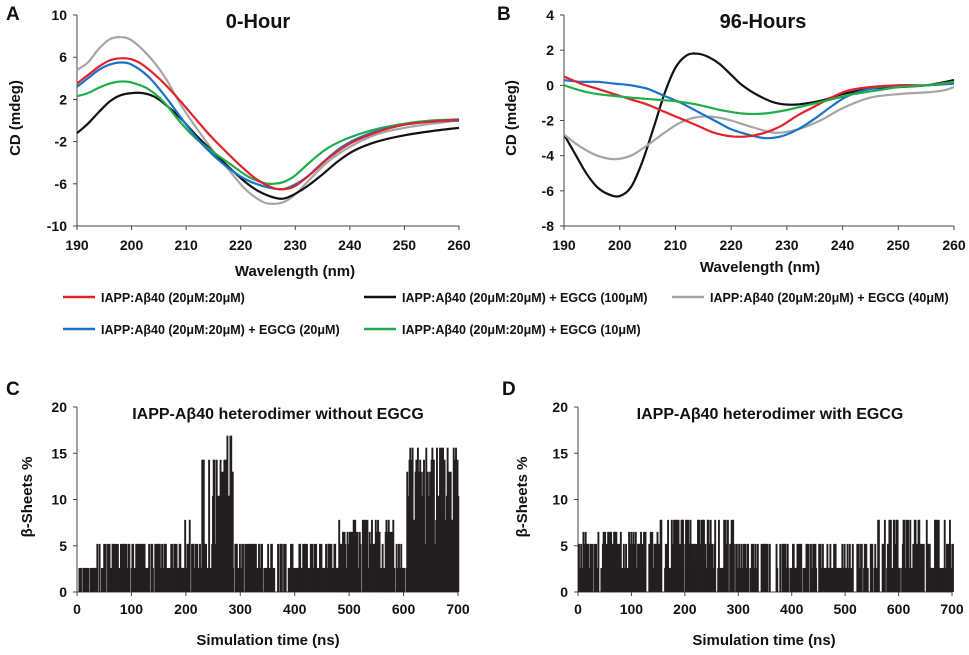 The width and height of the screenshot is (969, 655). I want to click on panel-d-ytick-label-4: 20, so click(560, 407).